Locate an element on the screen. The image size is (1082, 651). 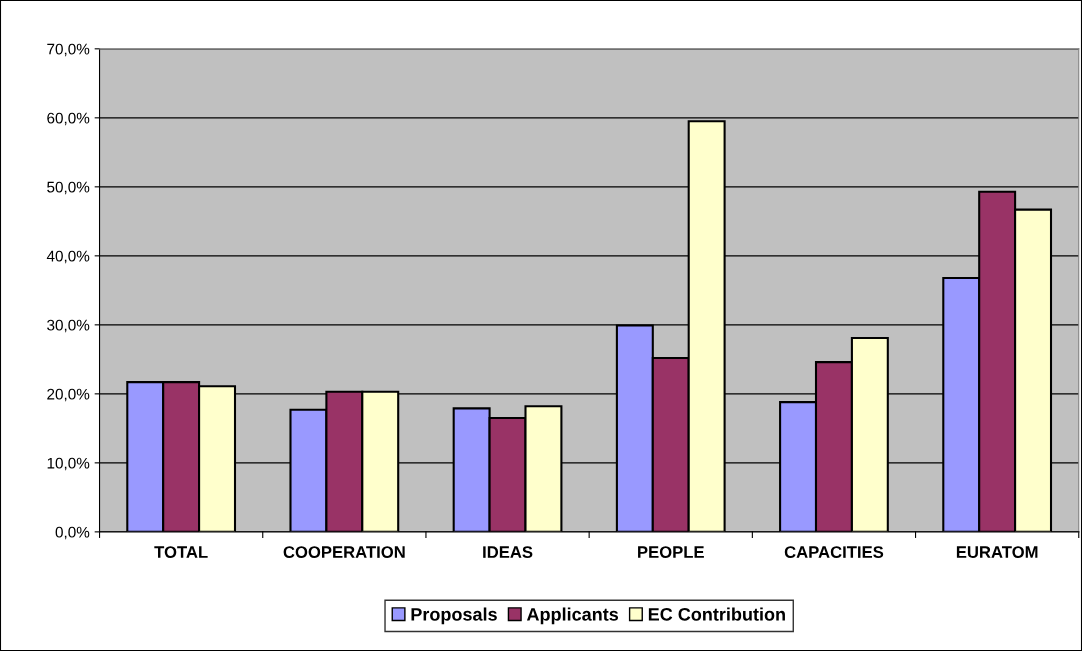
legend-label: Proposals is located at coordinates (454, 616).